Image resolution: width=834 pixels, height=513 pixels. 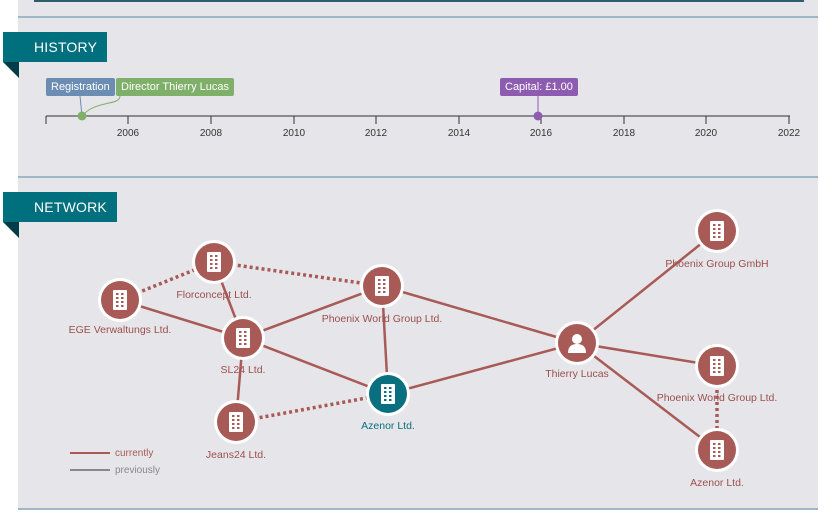 I want to click on edge-sl24-azenor_main, so click(x=315, y=366).